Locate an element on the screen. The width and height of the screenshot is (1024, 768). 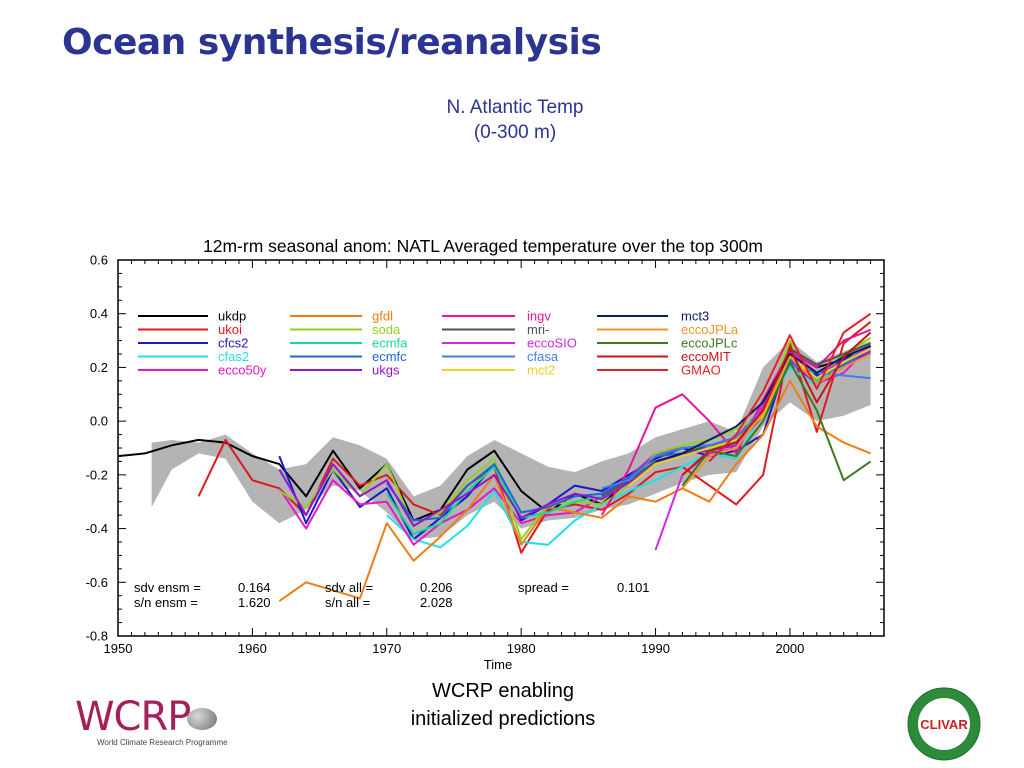
legend-label-soda: soda is located at coordinates (386, 329).